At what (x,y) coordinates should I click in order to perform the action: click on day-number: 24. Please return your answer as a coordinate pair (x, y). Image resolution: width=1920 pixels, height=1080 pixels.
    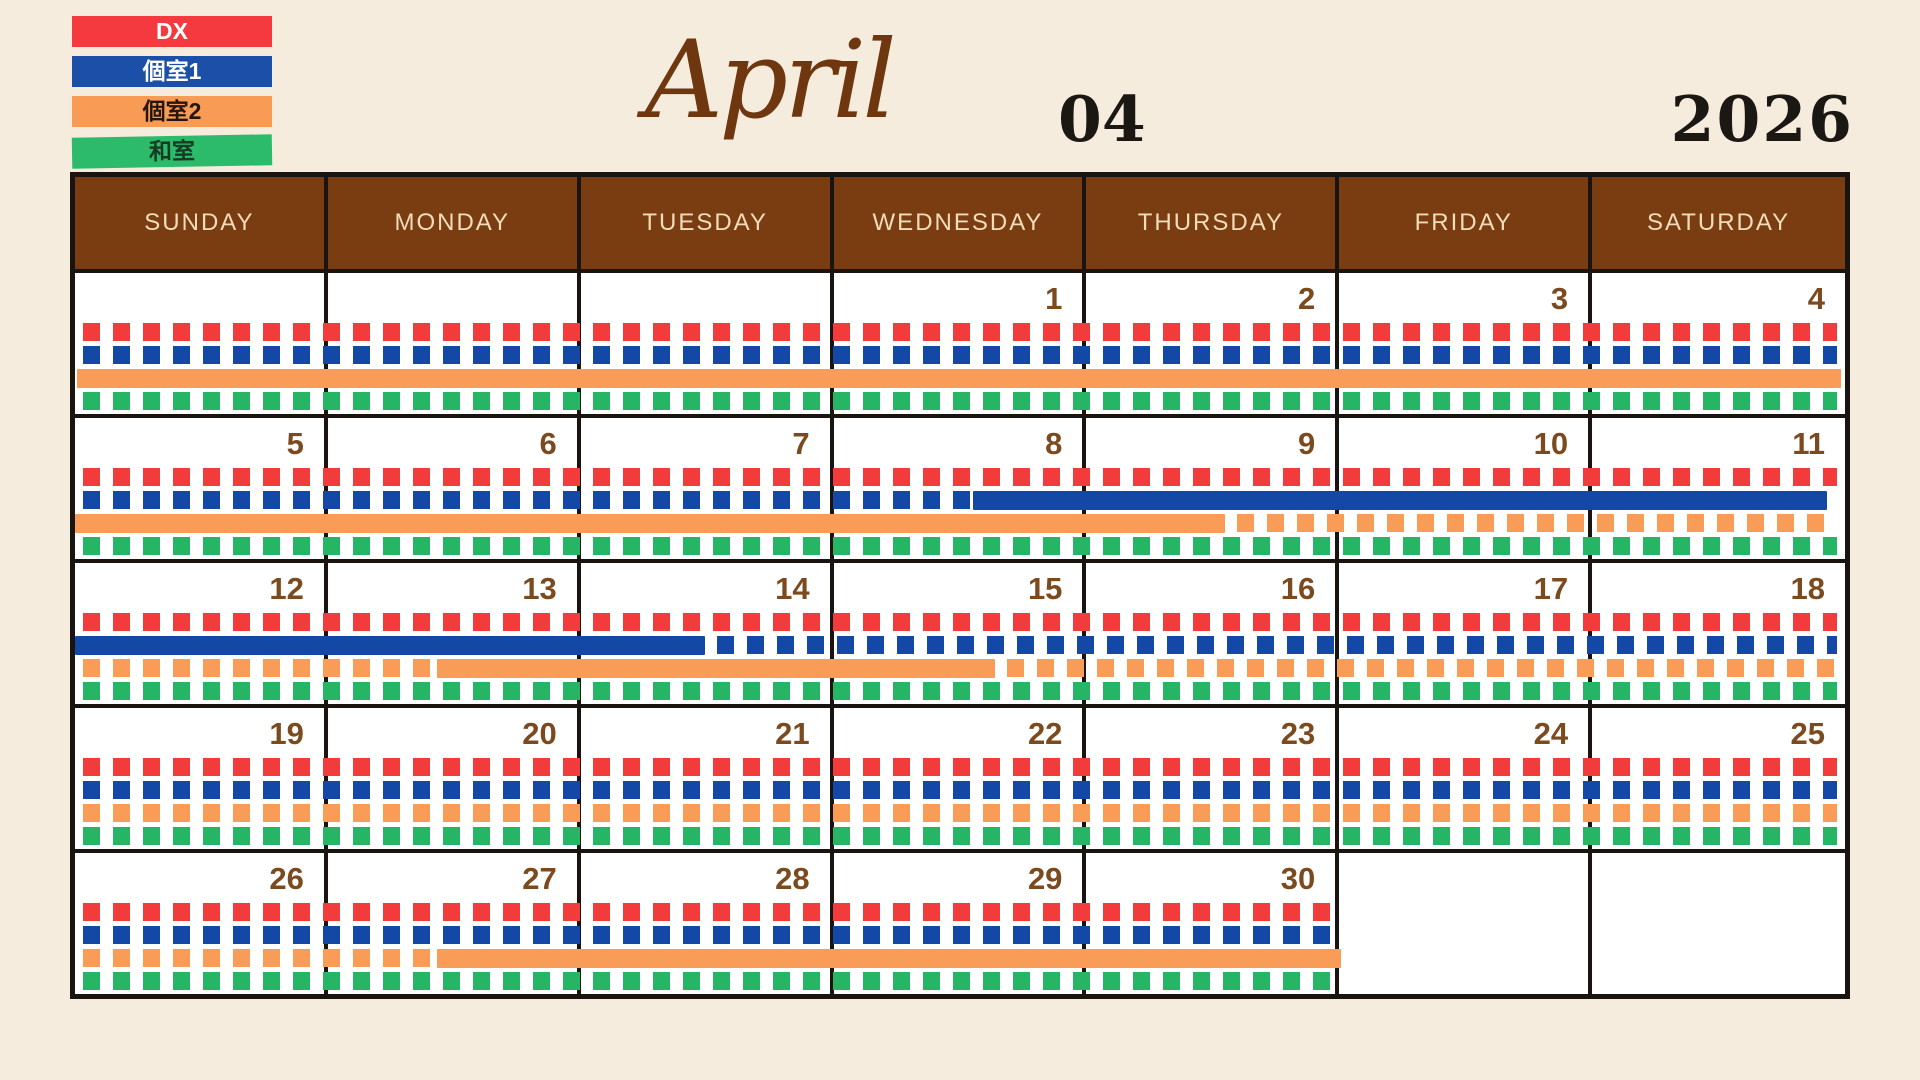
    Looking at the image, I should click on (1551, 733).